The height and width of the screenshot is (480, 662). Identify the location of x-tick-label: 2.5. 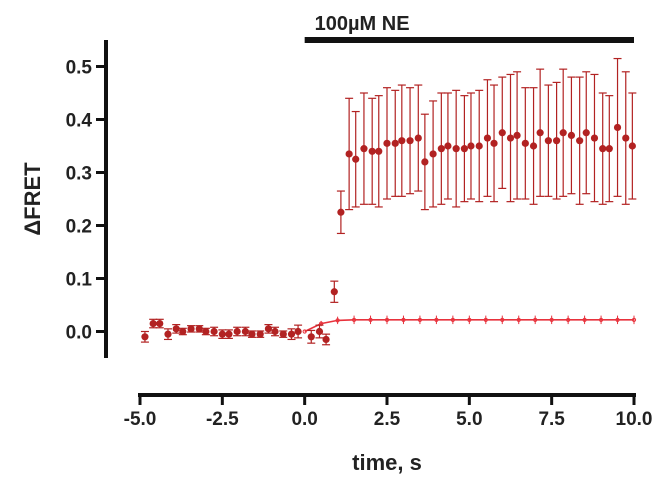
(387, 419).